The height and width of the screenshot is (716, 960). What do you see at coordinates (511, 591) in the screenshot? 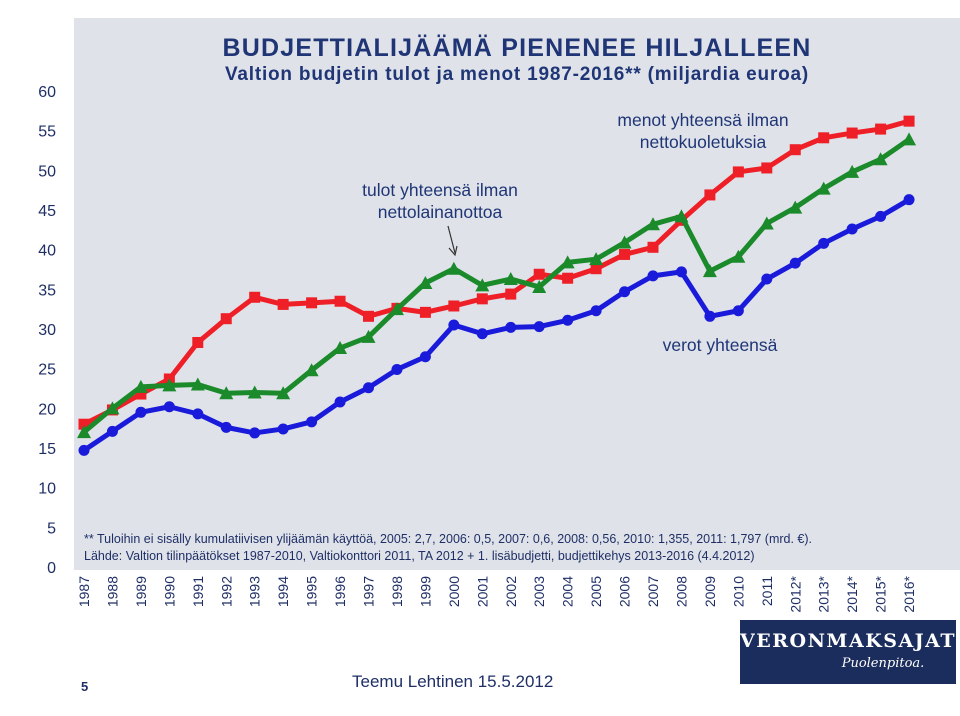
I see `x-tick-label: 2002` at bounding box center [511, 591].